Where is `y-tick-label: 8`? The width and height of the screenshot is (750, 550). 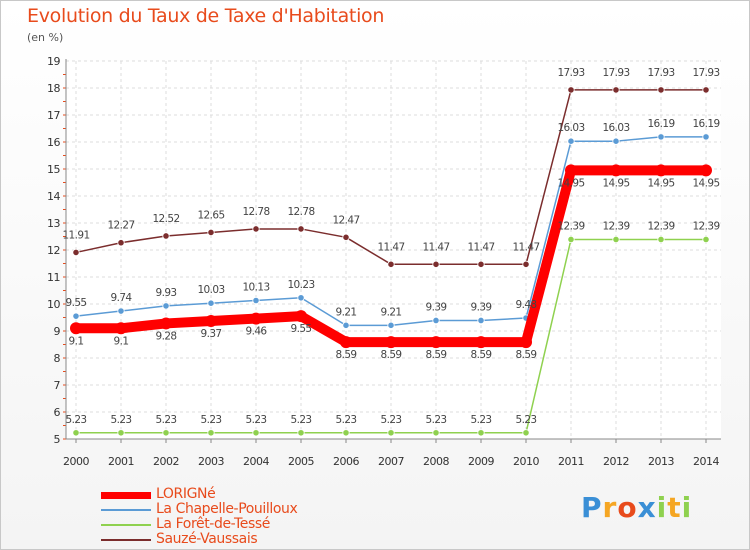 y-tick-label: 8 is located at coordinates (57, 358).